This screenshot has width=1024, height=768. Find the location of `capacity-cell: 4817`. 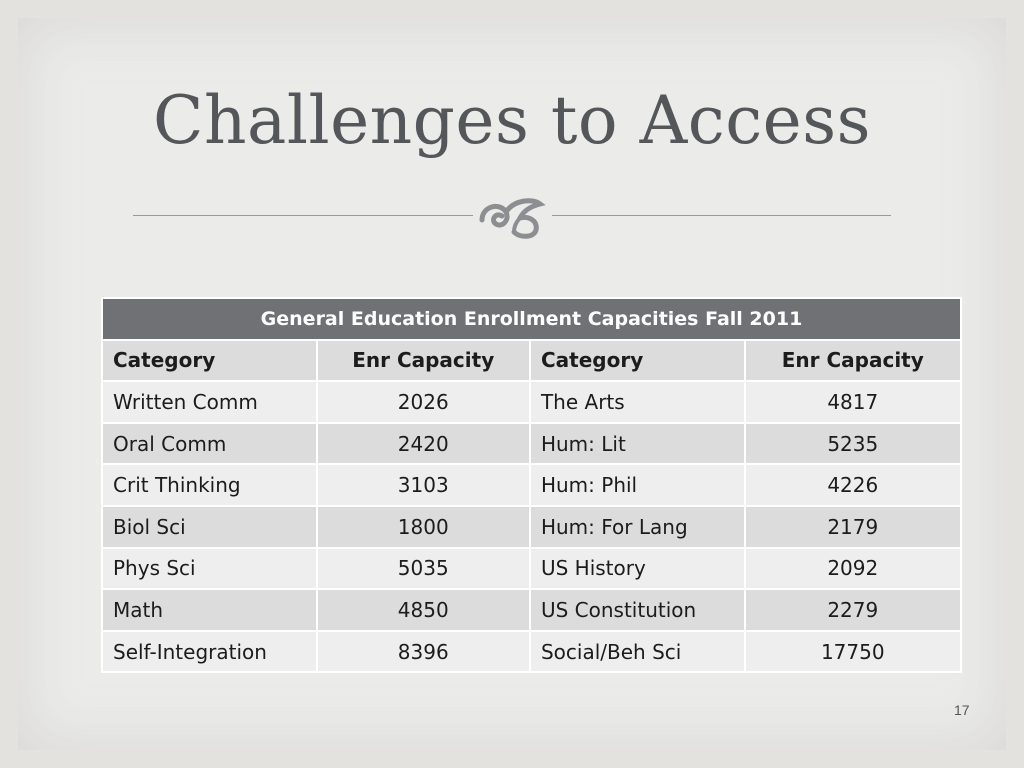

capacity-cell: 4817 is located at coordinates (853, 402).